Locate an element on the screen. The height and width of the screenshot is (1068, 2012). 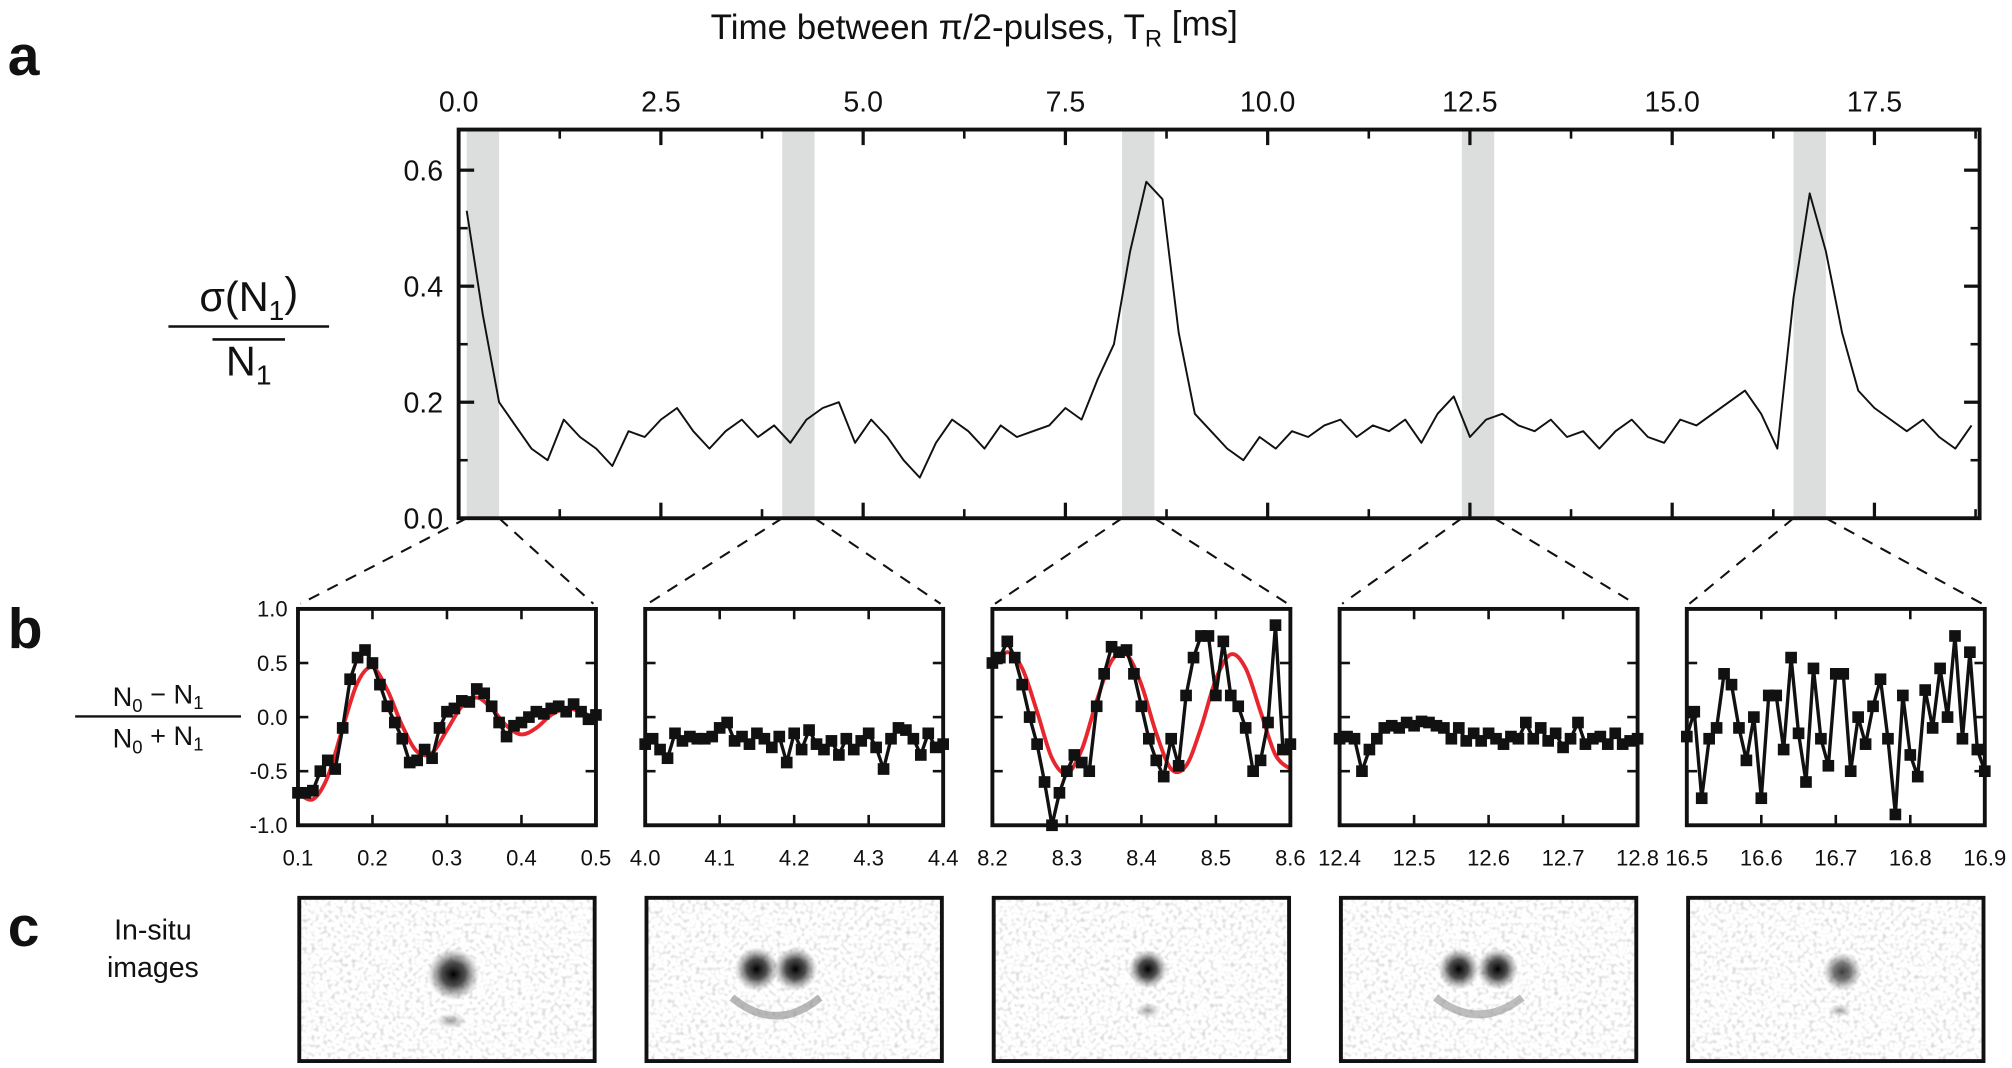
x-tick-label: 0.2 is located at coordinates (372, 857).